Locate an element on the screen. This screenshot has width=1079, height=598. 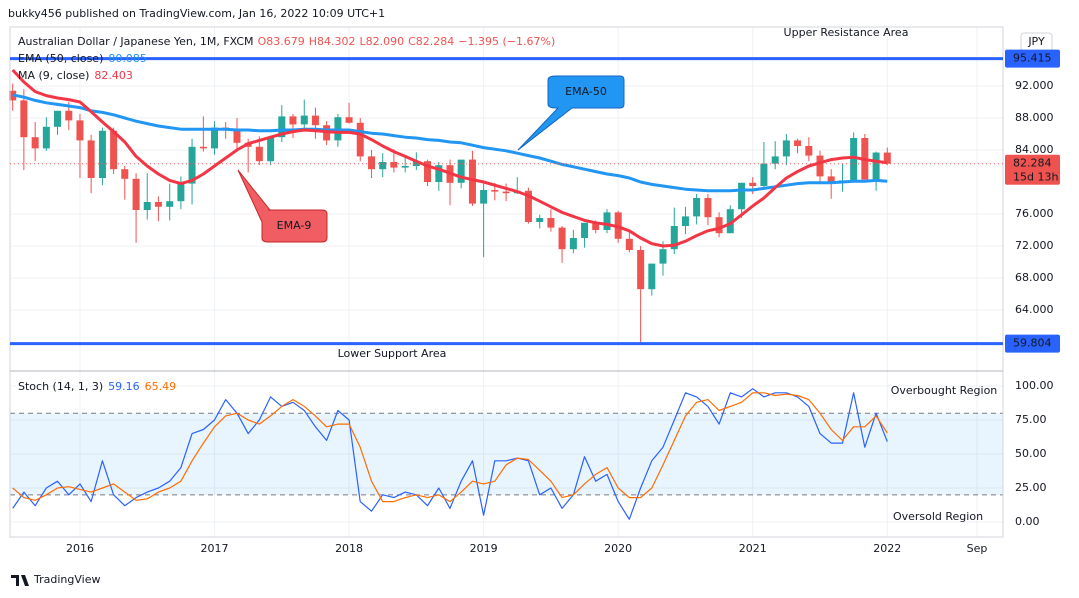
d-value: 65.49 is located at coordinates (161, 386).